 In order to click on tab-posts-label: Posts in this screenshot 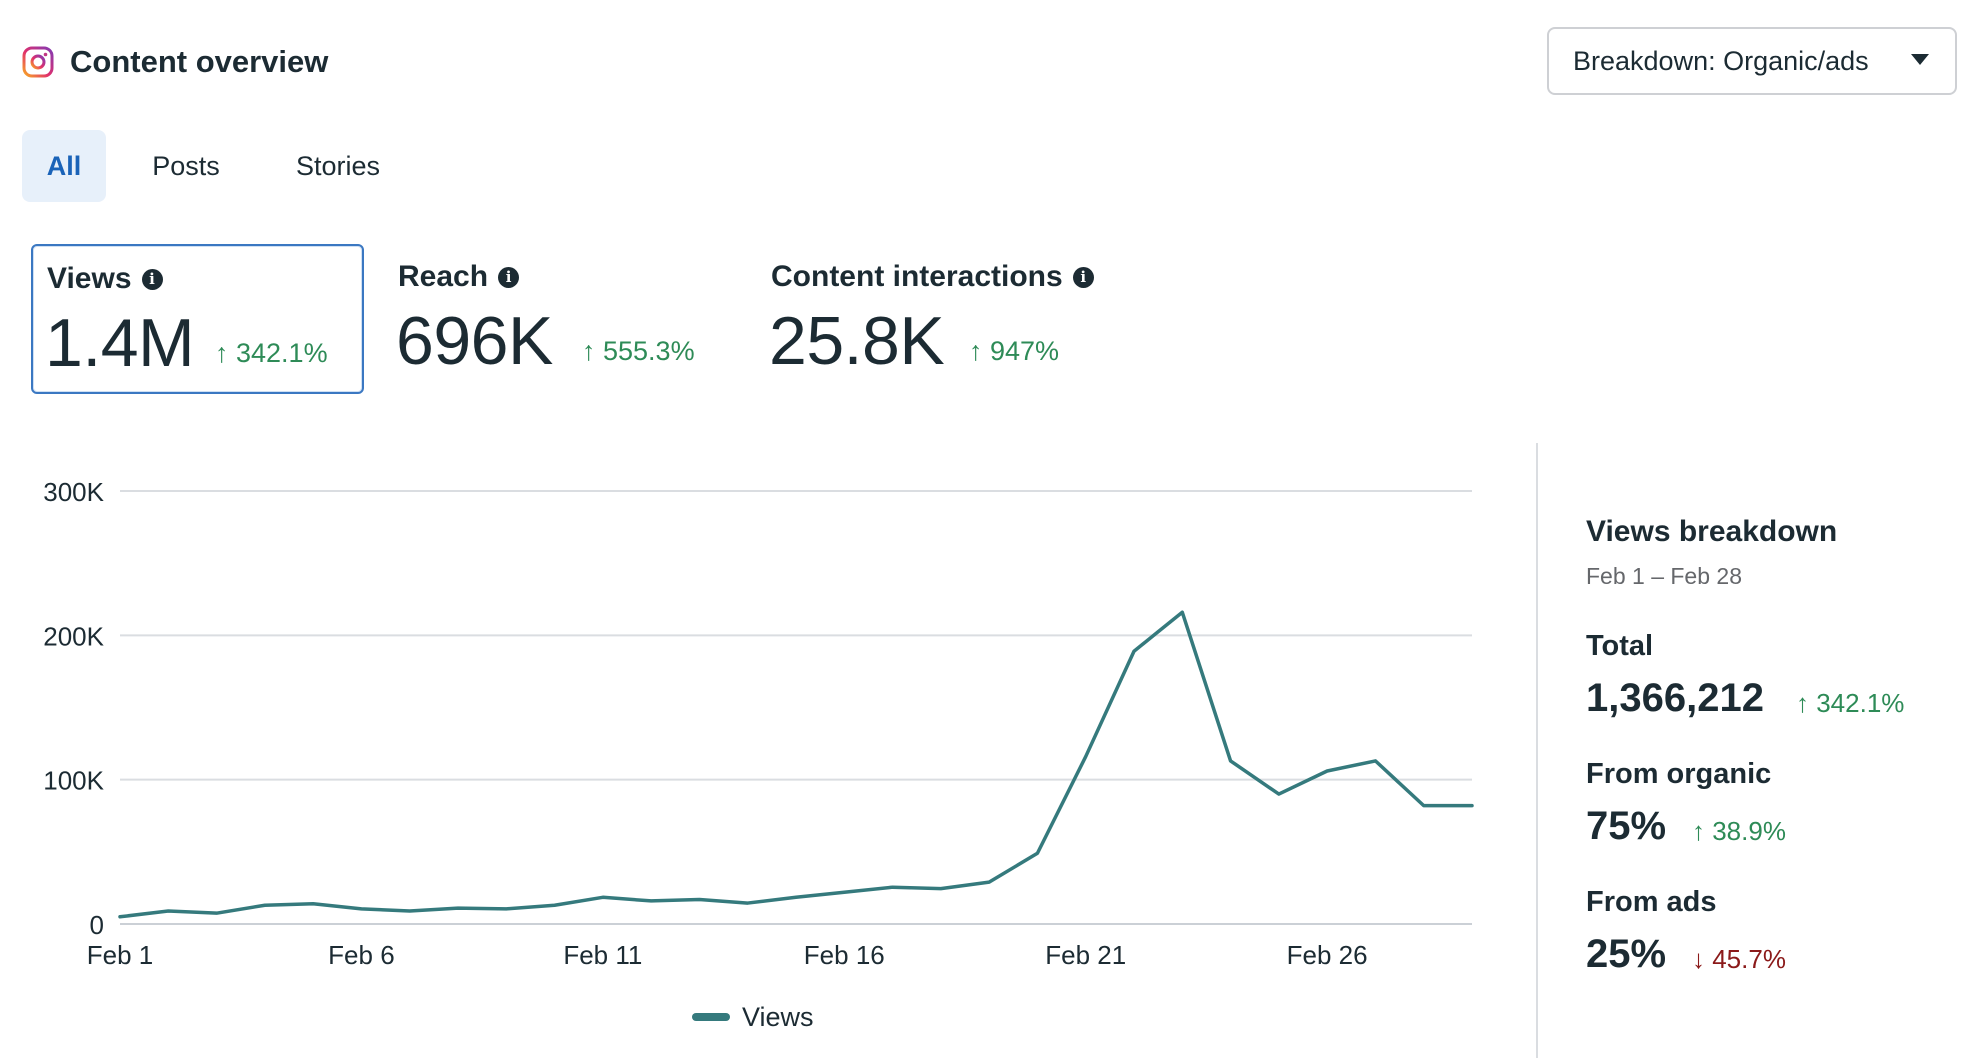, I will do `click(186, 165)`.